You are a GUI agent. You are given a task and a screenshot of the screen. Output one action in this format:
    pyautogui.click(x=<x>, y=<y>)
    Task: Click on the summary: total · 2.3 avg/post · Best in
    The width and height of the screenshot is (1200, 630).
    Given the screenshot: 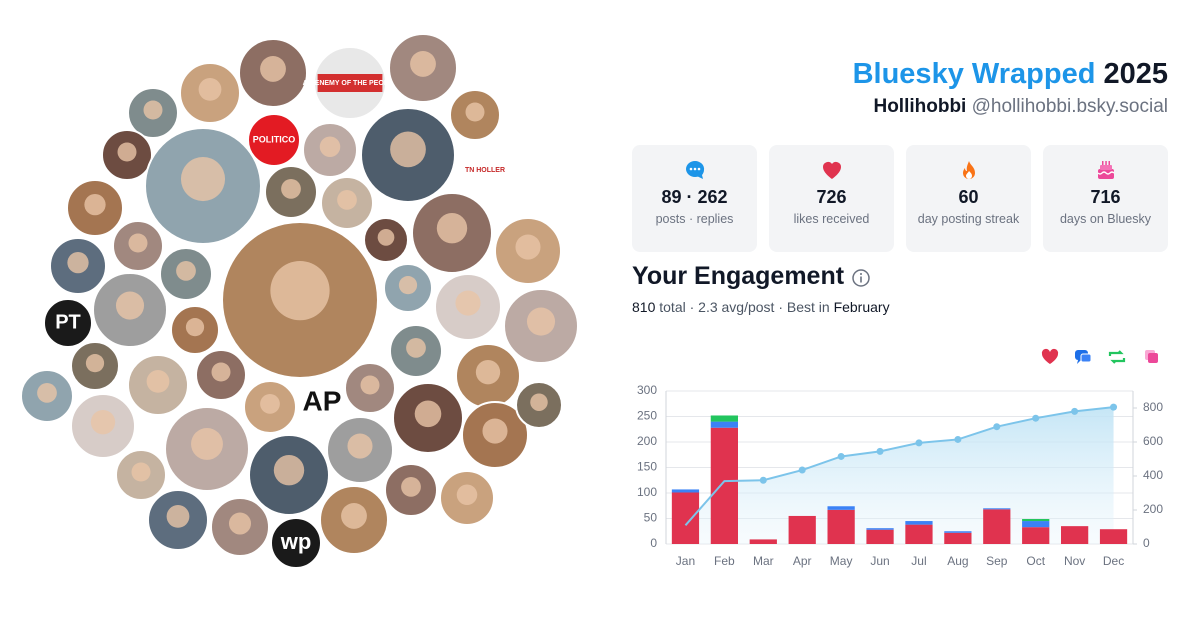 What is the action you would take?
    pyautogui.click(x=744, y=307)
    